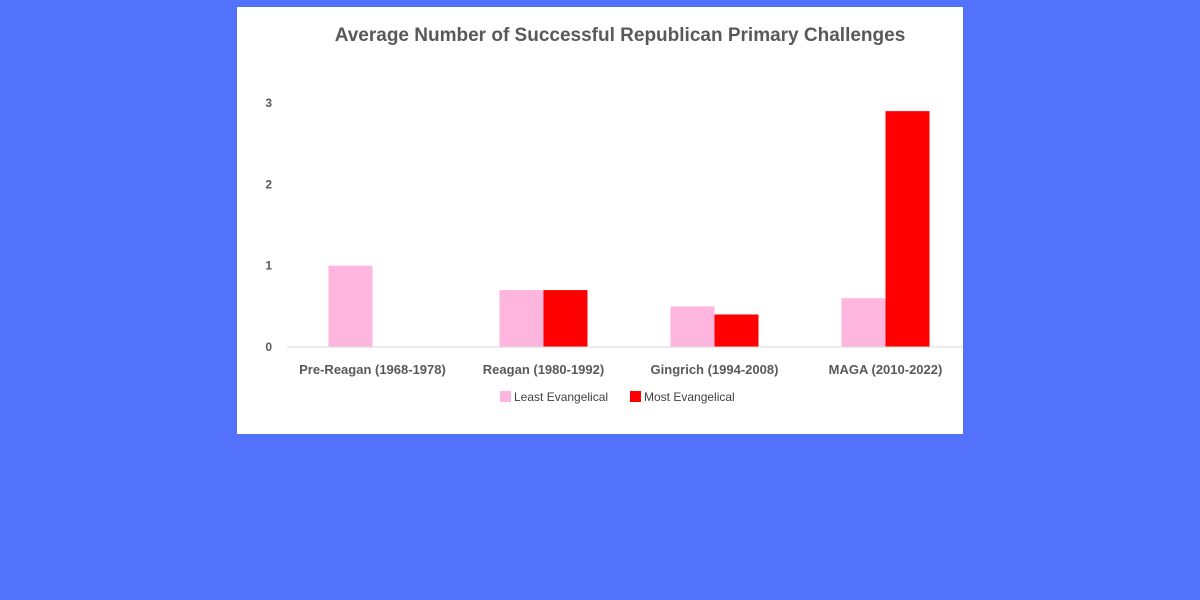 The width and height of the screenshot is (1200, 600). What do you see at coordinates (543, 369) in the screenshot?
I see `x-category-label: Reagan (1980-1992)` at bounding box center [543, 369].